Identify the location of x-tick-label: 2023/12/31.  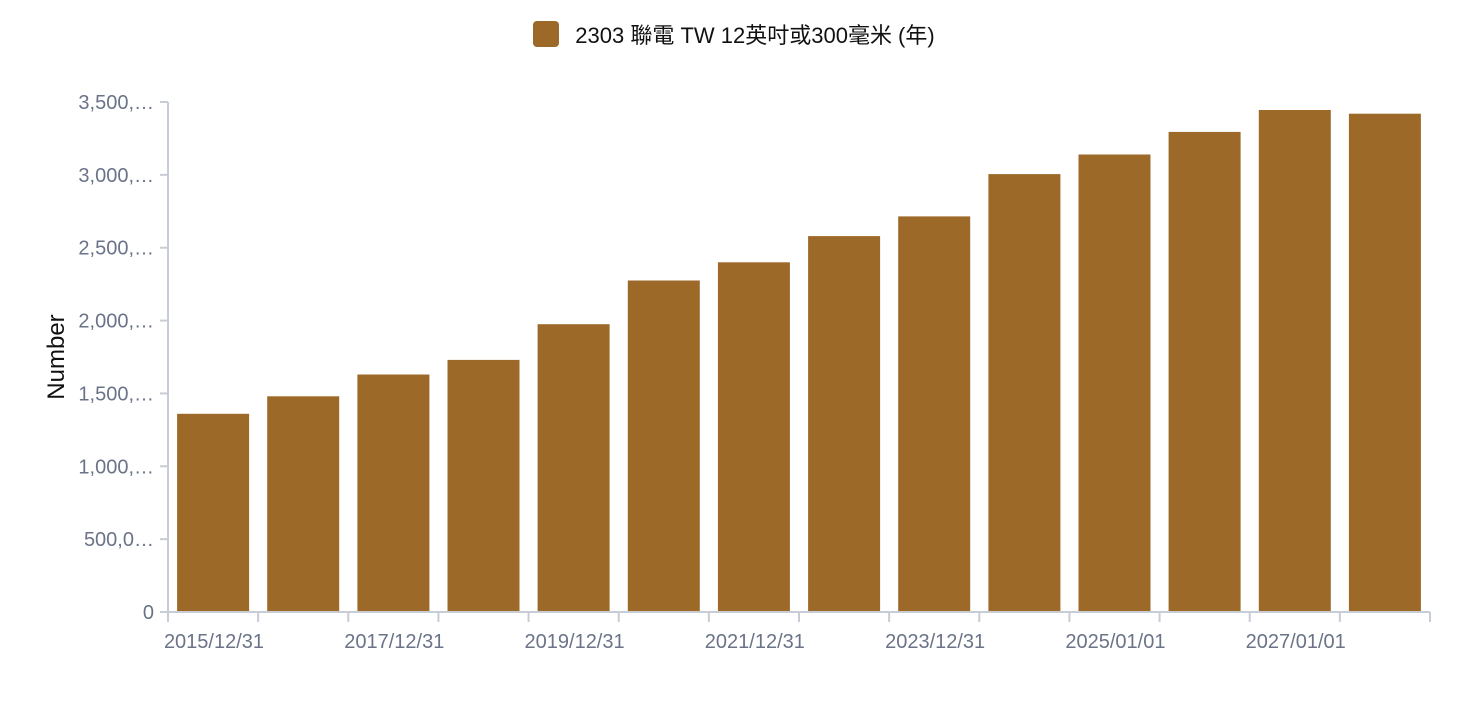
(935, 642).